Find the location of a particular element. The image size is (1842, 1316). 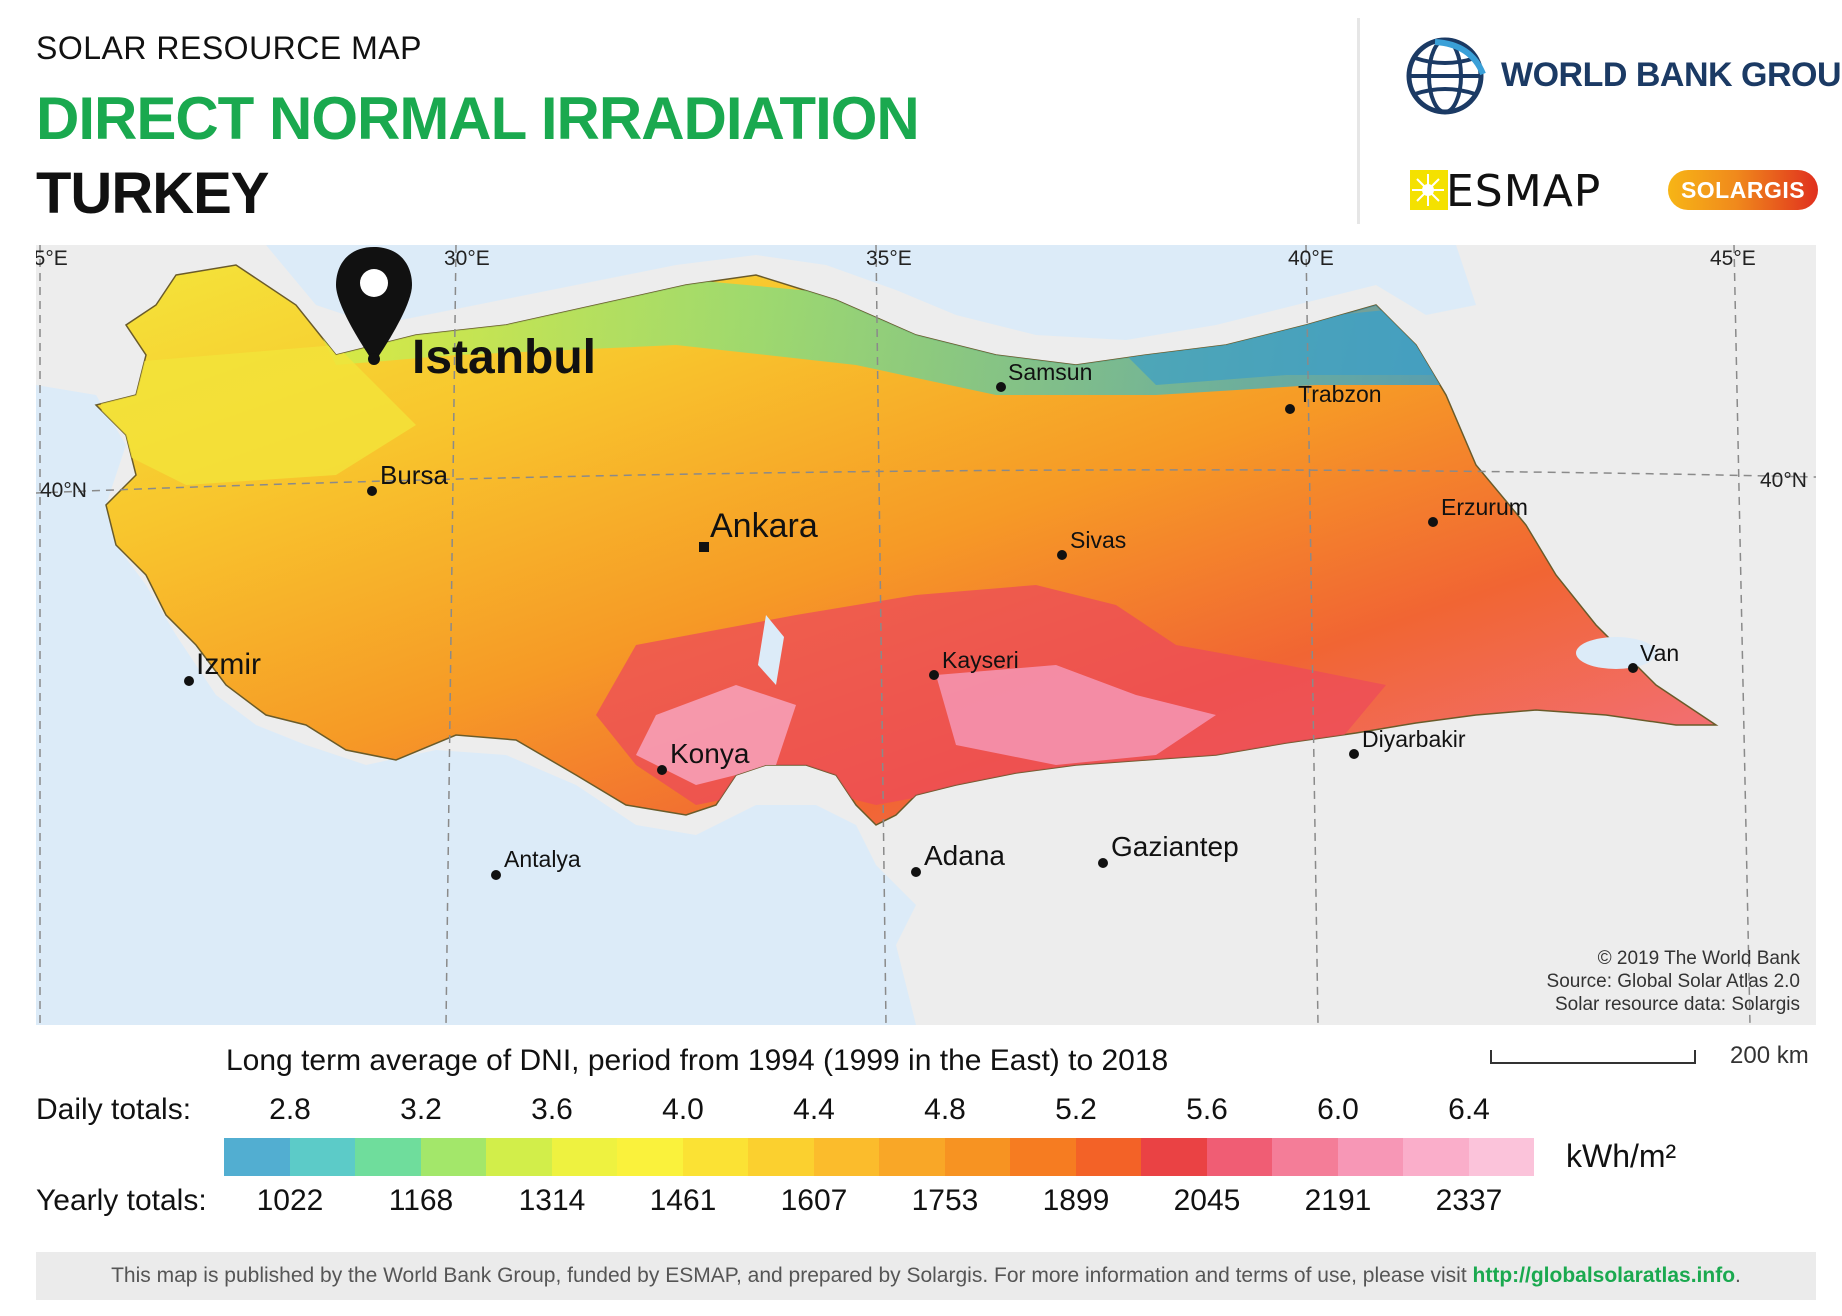

lat-label-left: 40°N is located at coordinates (63, 490).